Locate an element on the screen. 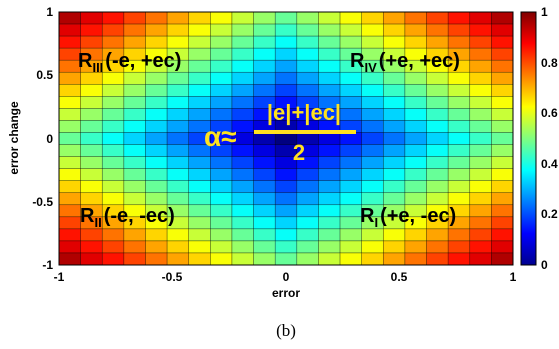  colorbar-tick-label: 0.4 is located at coordinates (549, 164).